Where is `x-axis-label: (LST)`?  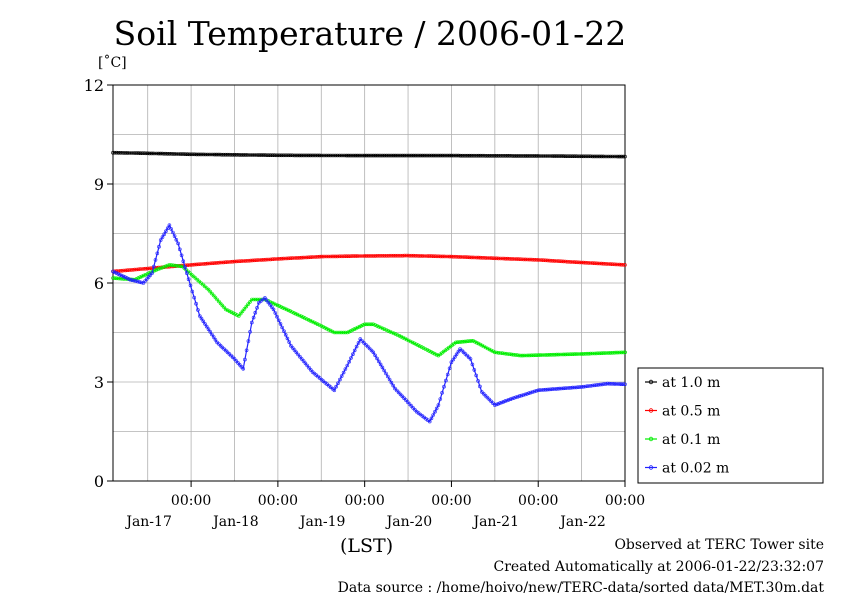
x-axis-label: (LST) is located at coordinates (367, 546).